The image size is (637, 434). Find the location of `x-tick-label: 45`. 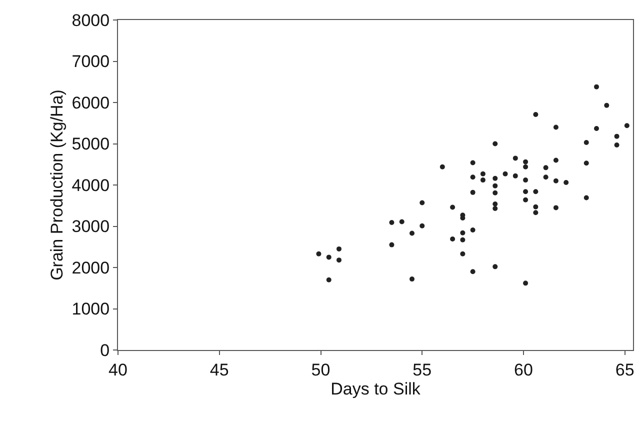

x-tick-label: 45 is located at coordinates (219, 370).